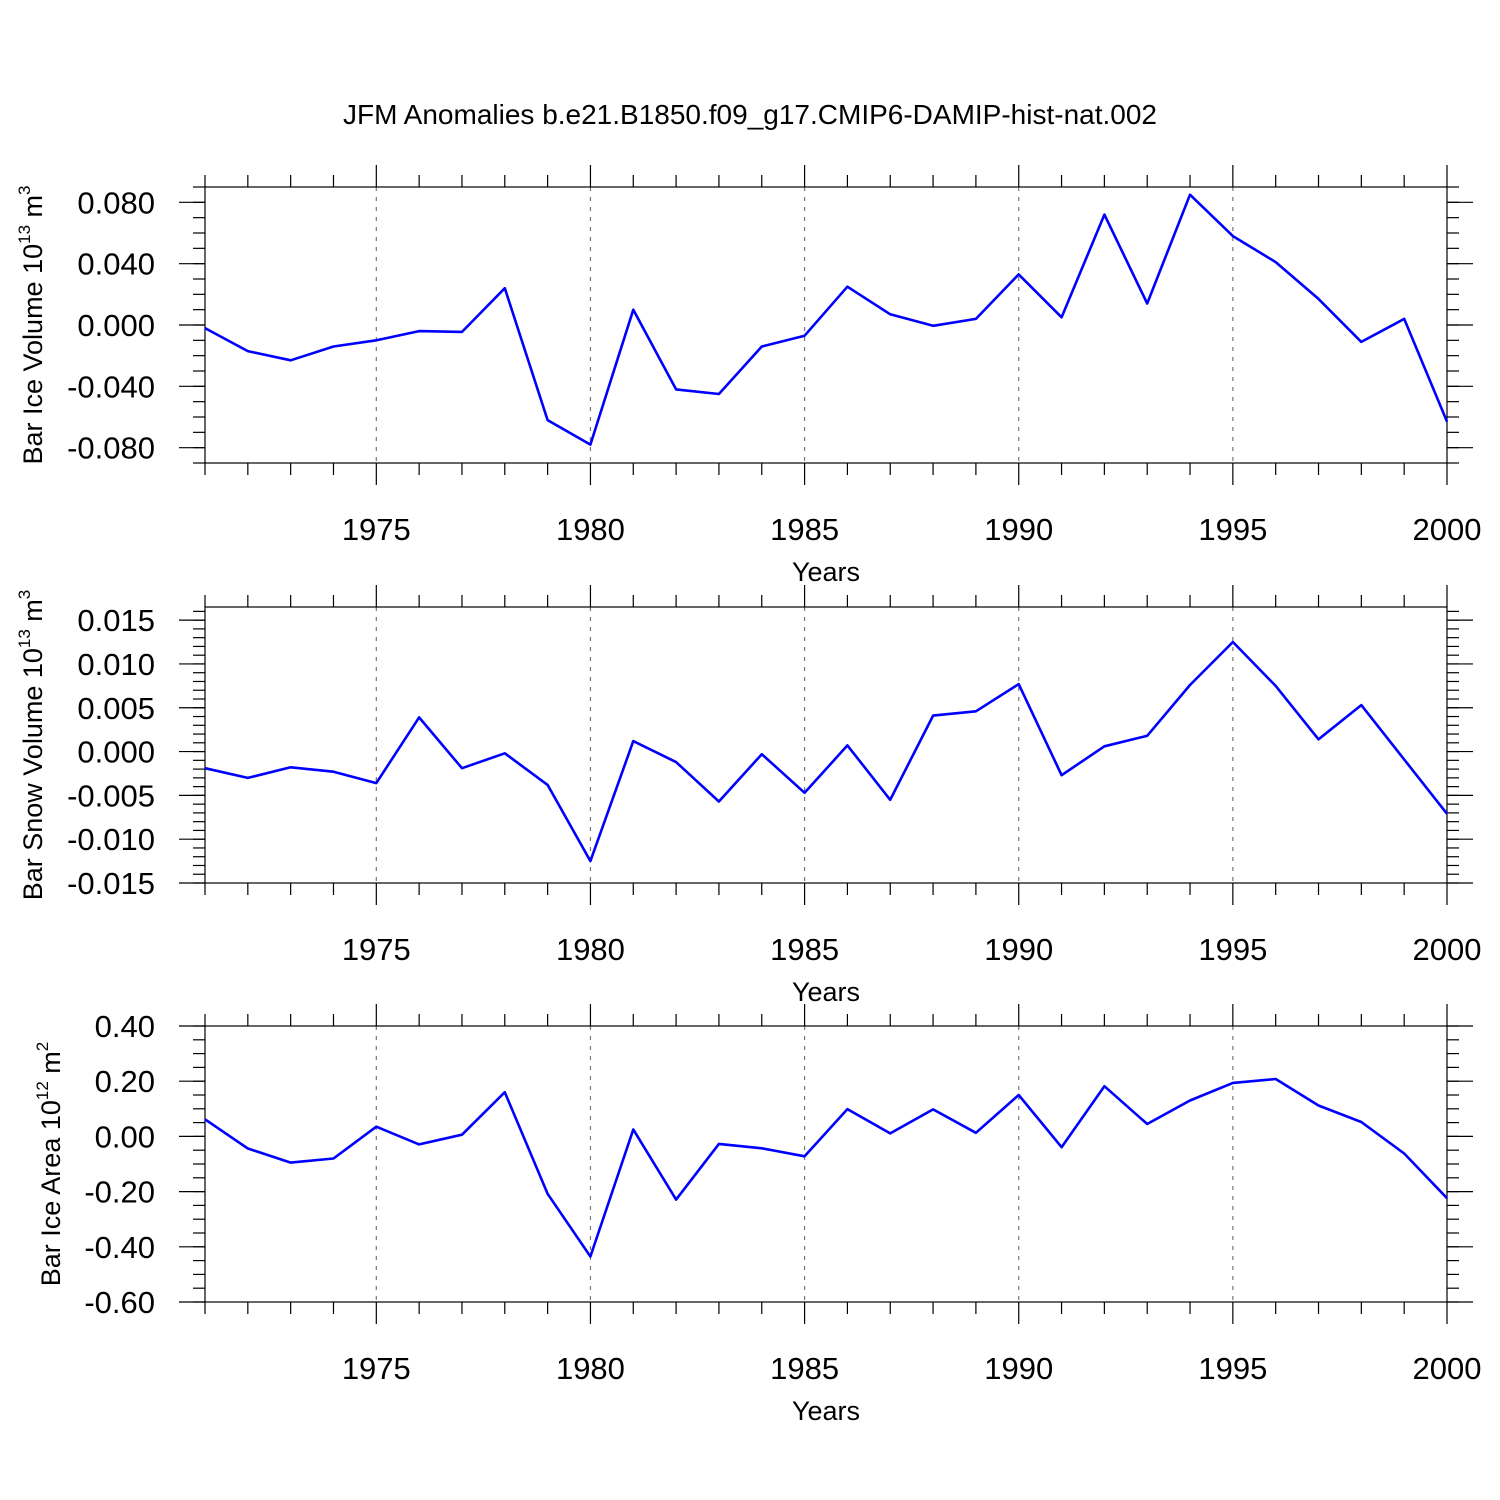 This screenshot has width=1500, height=1500. I want to click on y-tick-label: 0.00, so click(125, 1136).